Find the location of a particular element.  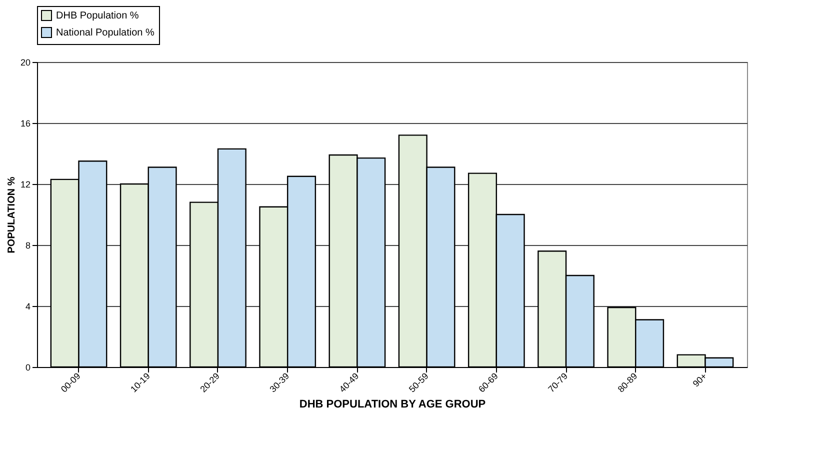

y-axis-title: POPULATION % is located at coordinates (12, 215).